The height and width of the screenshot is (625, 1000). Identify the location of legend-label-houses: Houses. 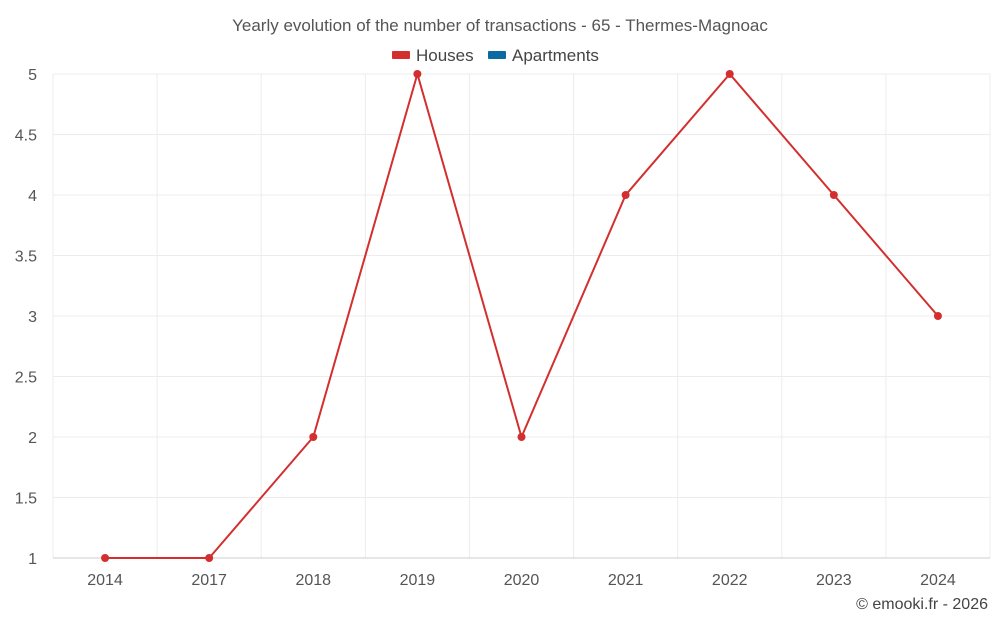
(445, 55).